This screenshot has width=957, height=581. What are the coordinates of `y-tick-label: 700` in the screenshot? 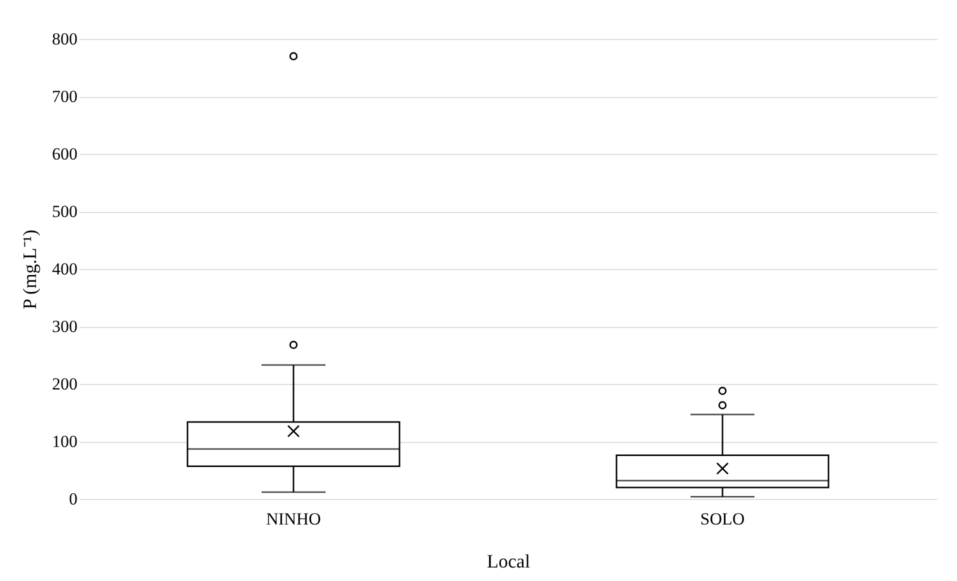 It's located at (65, 96).